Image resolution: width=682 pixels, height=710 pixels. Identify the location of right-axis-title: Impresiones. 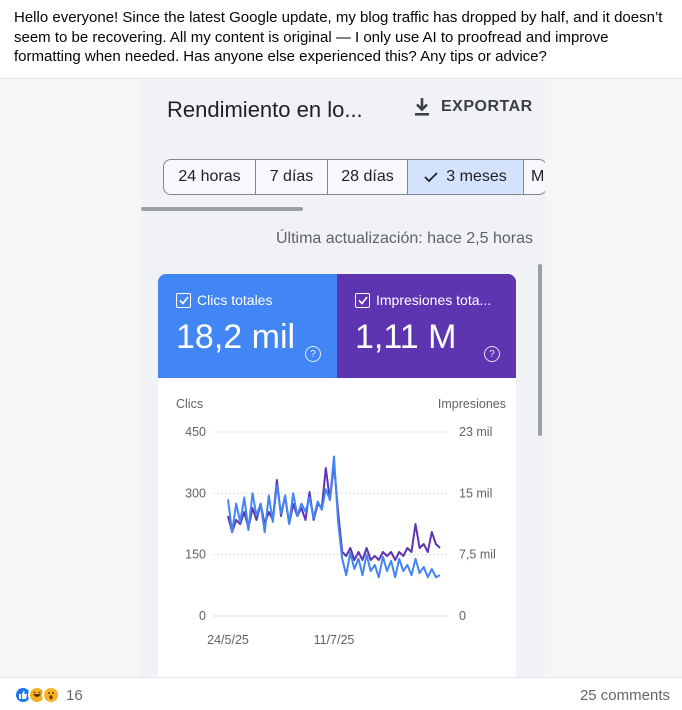
(472, 404).